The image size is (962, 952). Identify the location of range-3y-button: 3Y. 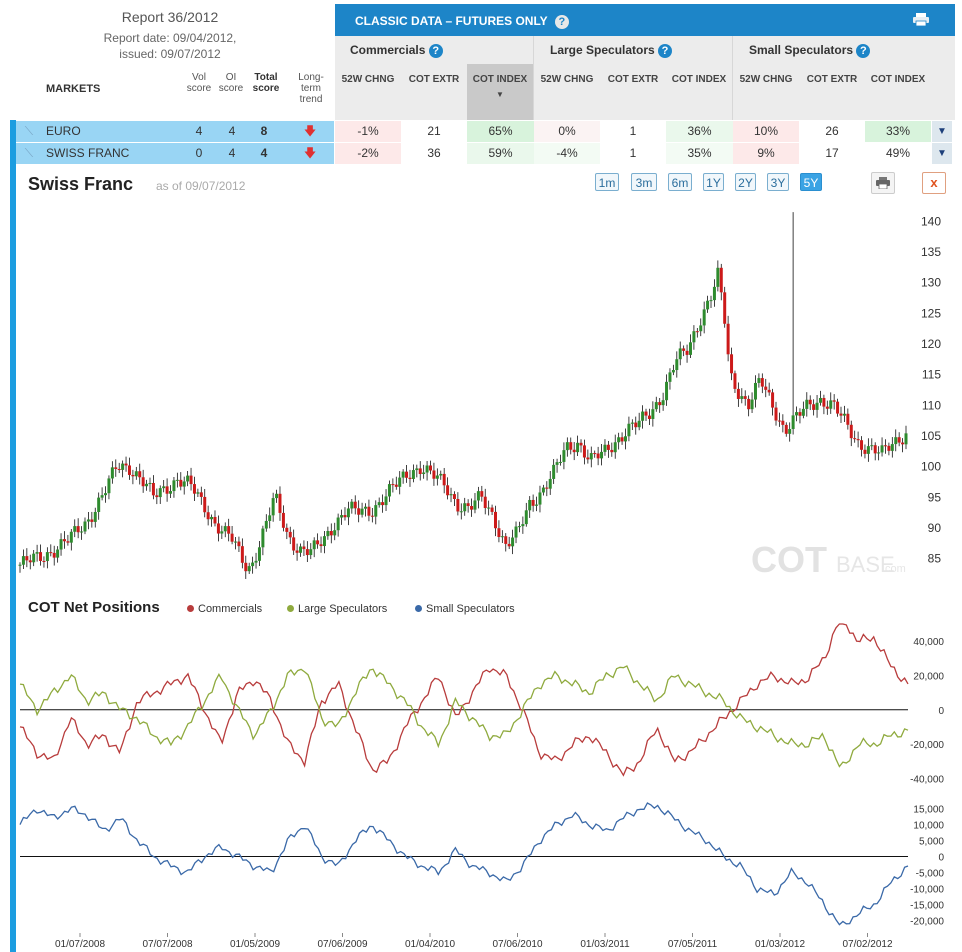
(778, 182).